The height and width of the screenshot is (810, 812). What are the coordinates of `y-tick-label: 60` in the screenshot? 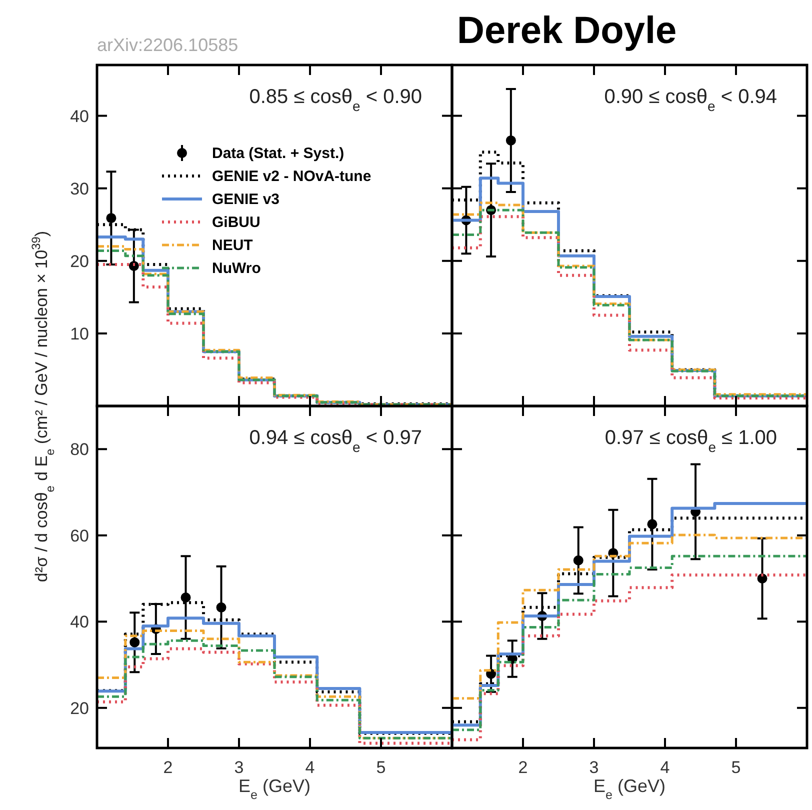 It's located at (79, 536).